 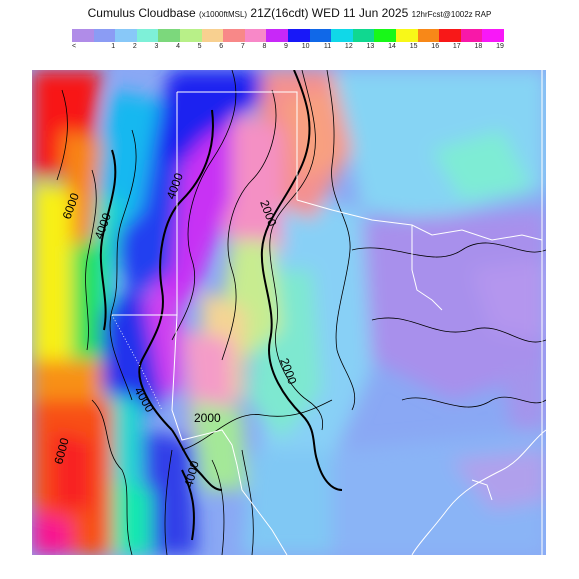 What do you see at coordinates (199, 46) in the screenshot?
I see `legend-tick-label: 5` at bounding box center [199, 46].